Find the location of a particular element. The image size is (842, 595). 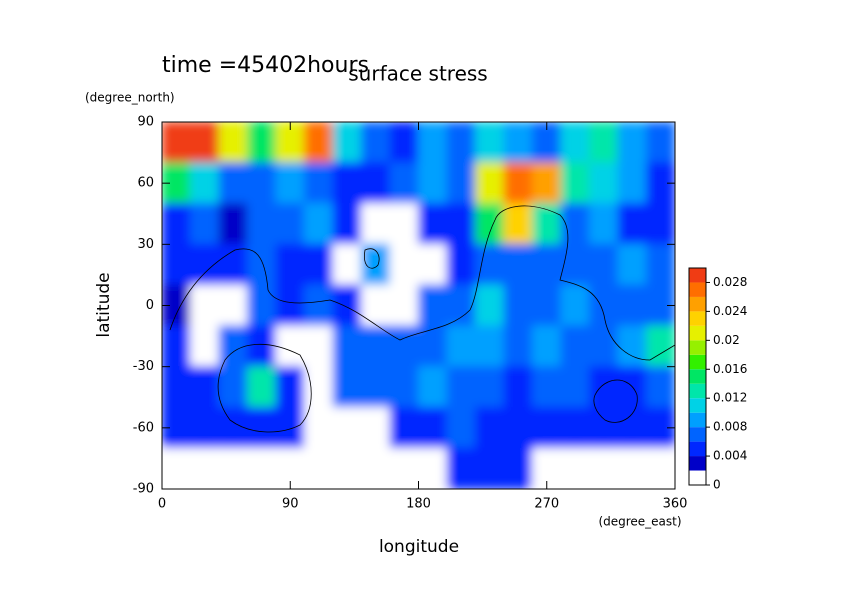

colorbar-tick-label: 0.004 is located at coordinates (730, 456).